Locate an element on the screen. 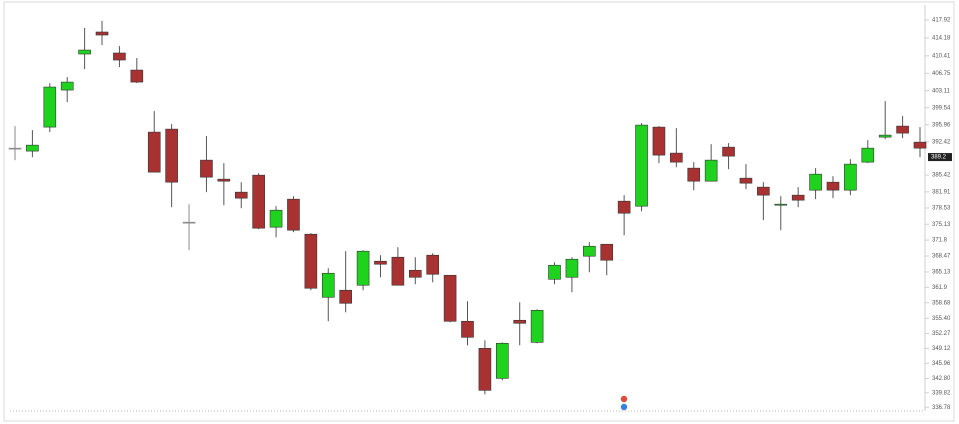 The width and height of the screenshot is (959, 424). y-tick-label: 368.47 is located at coordinates (941, 257).